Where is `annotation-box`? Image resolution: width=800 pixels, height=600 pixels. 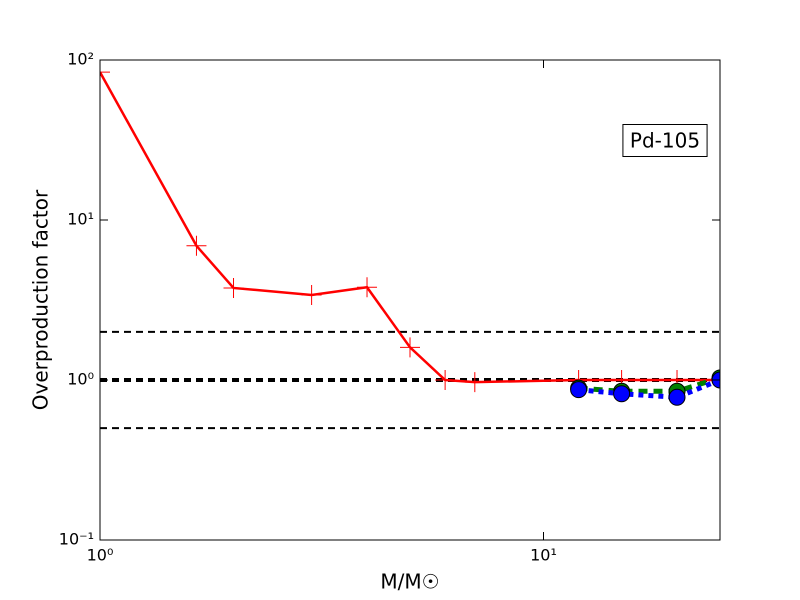 annotation-box is located at coordinates (665, 140).